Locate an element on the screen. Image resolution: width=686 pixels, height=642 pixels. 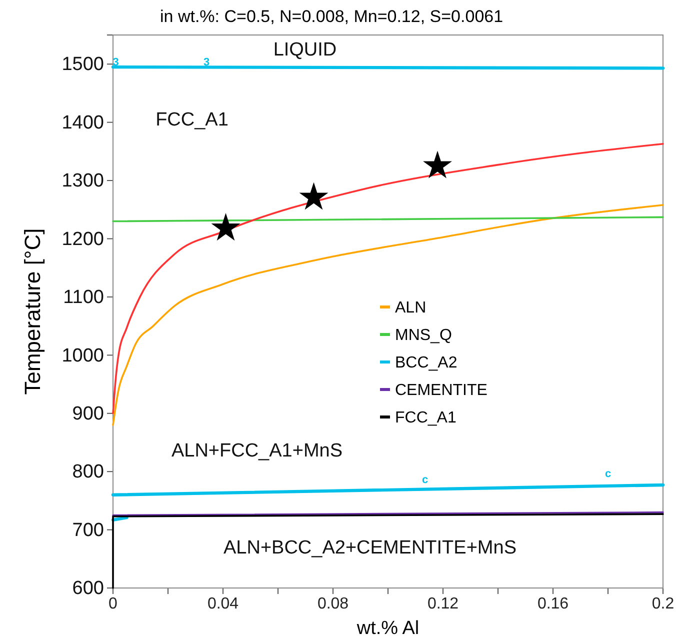
y-tick-label: 900 is located at coordinates (88, 413).